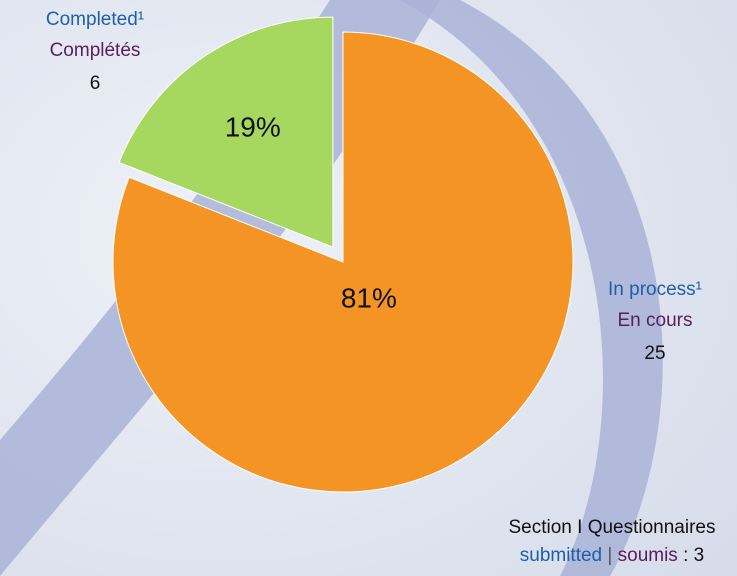 This screenshot has height=576, width=737. I want to click on pie-slice, so click(226, 132).